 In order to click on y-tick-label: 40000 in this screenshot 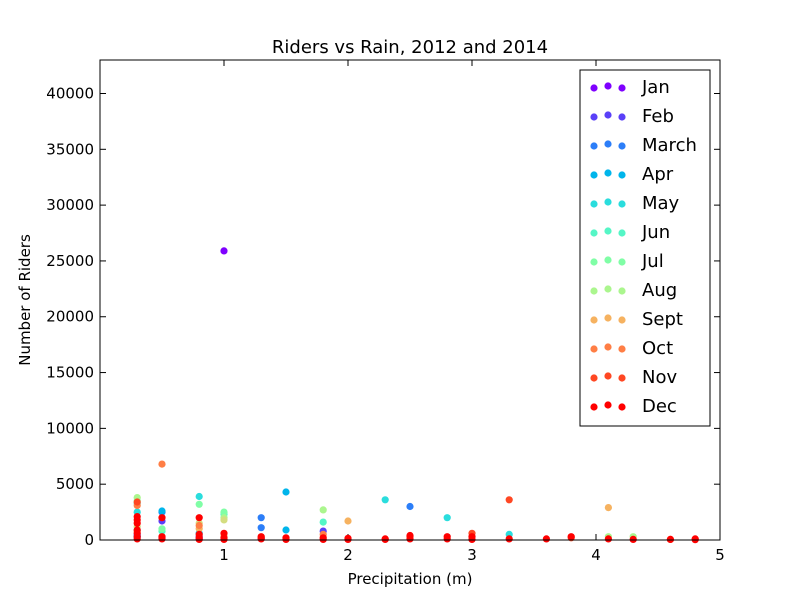, I will do `click(70, 93)`.